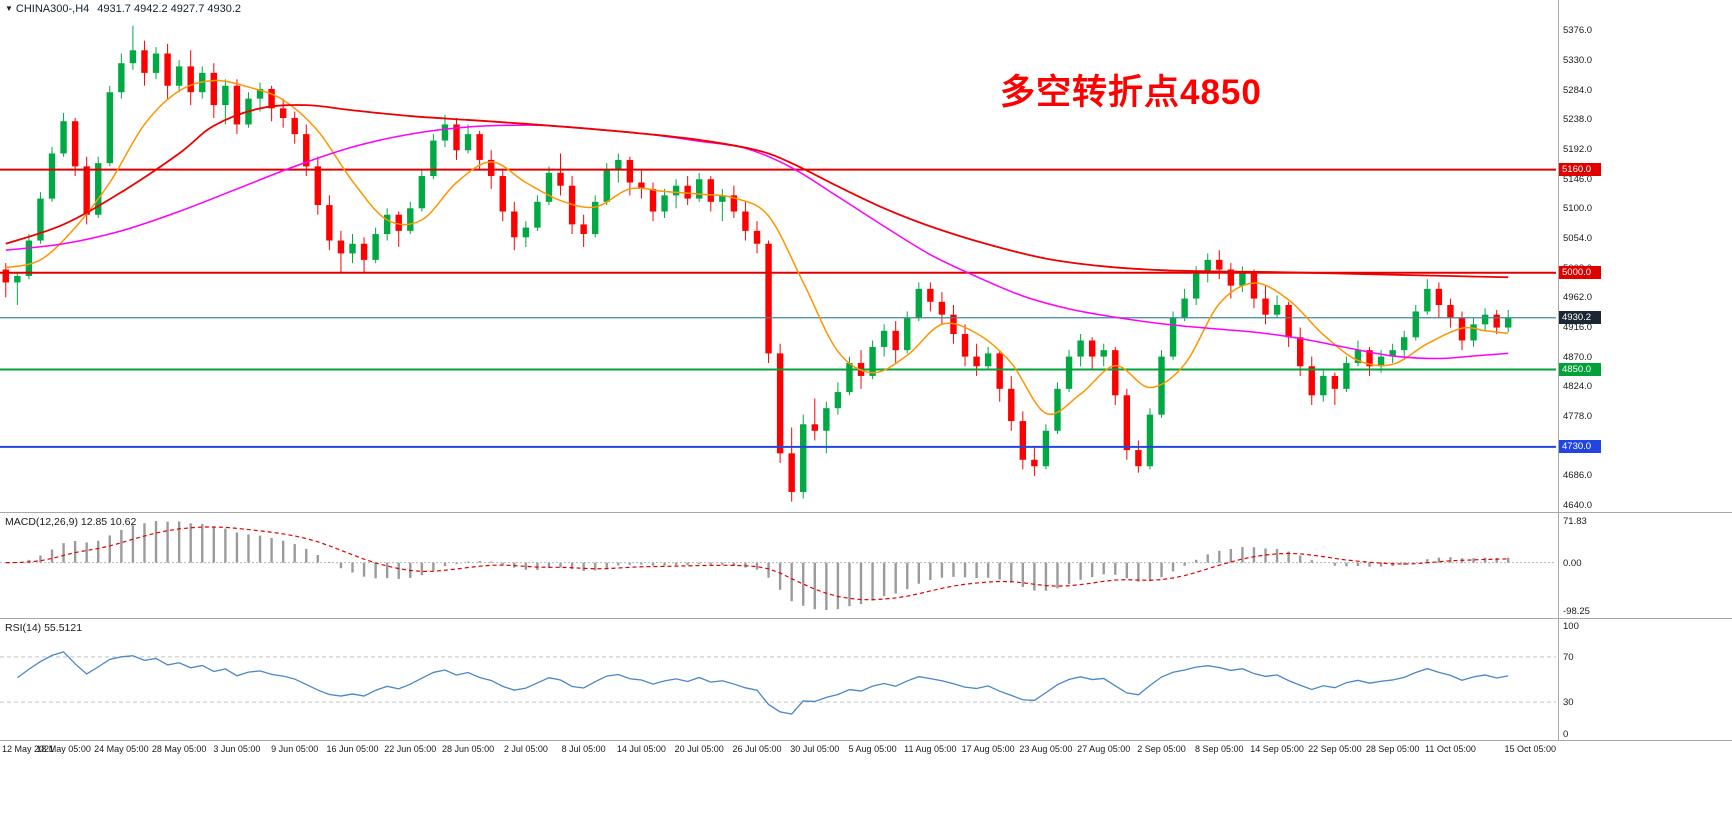 The image size is (1732, 836). What do you see at coordinates (778, 565) in the screenshot?
I see `macd-indicator-chart` at bounding box center [778, 565].